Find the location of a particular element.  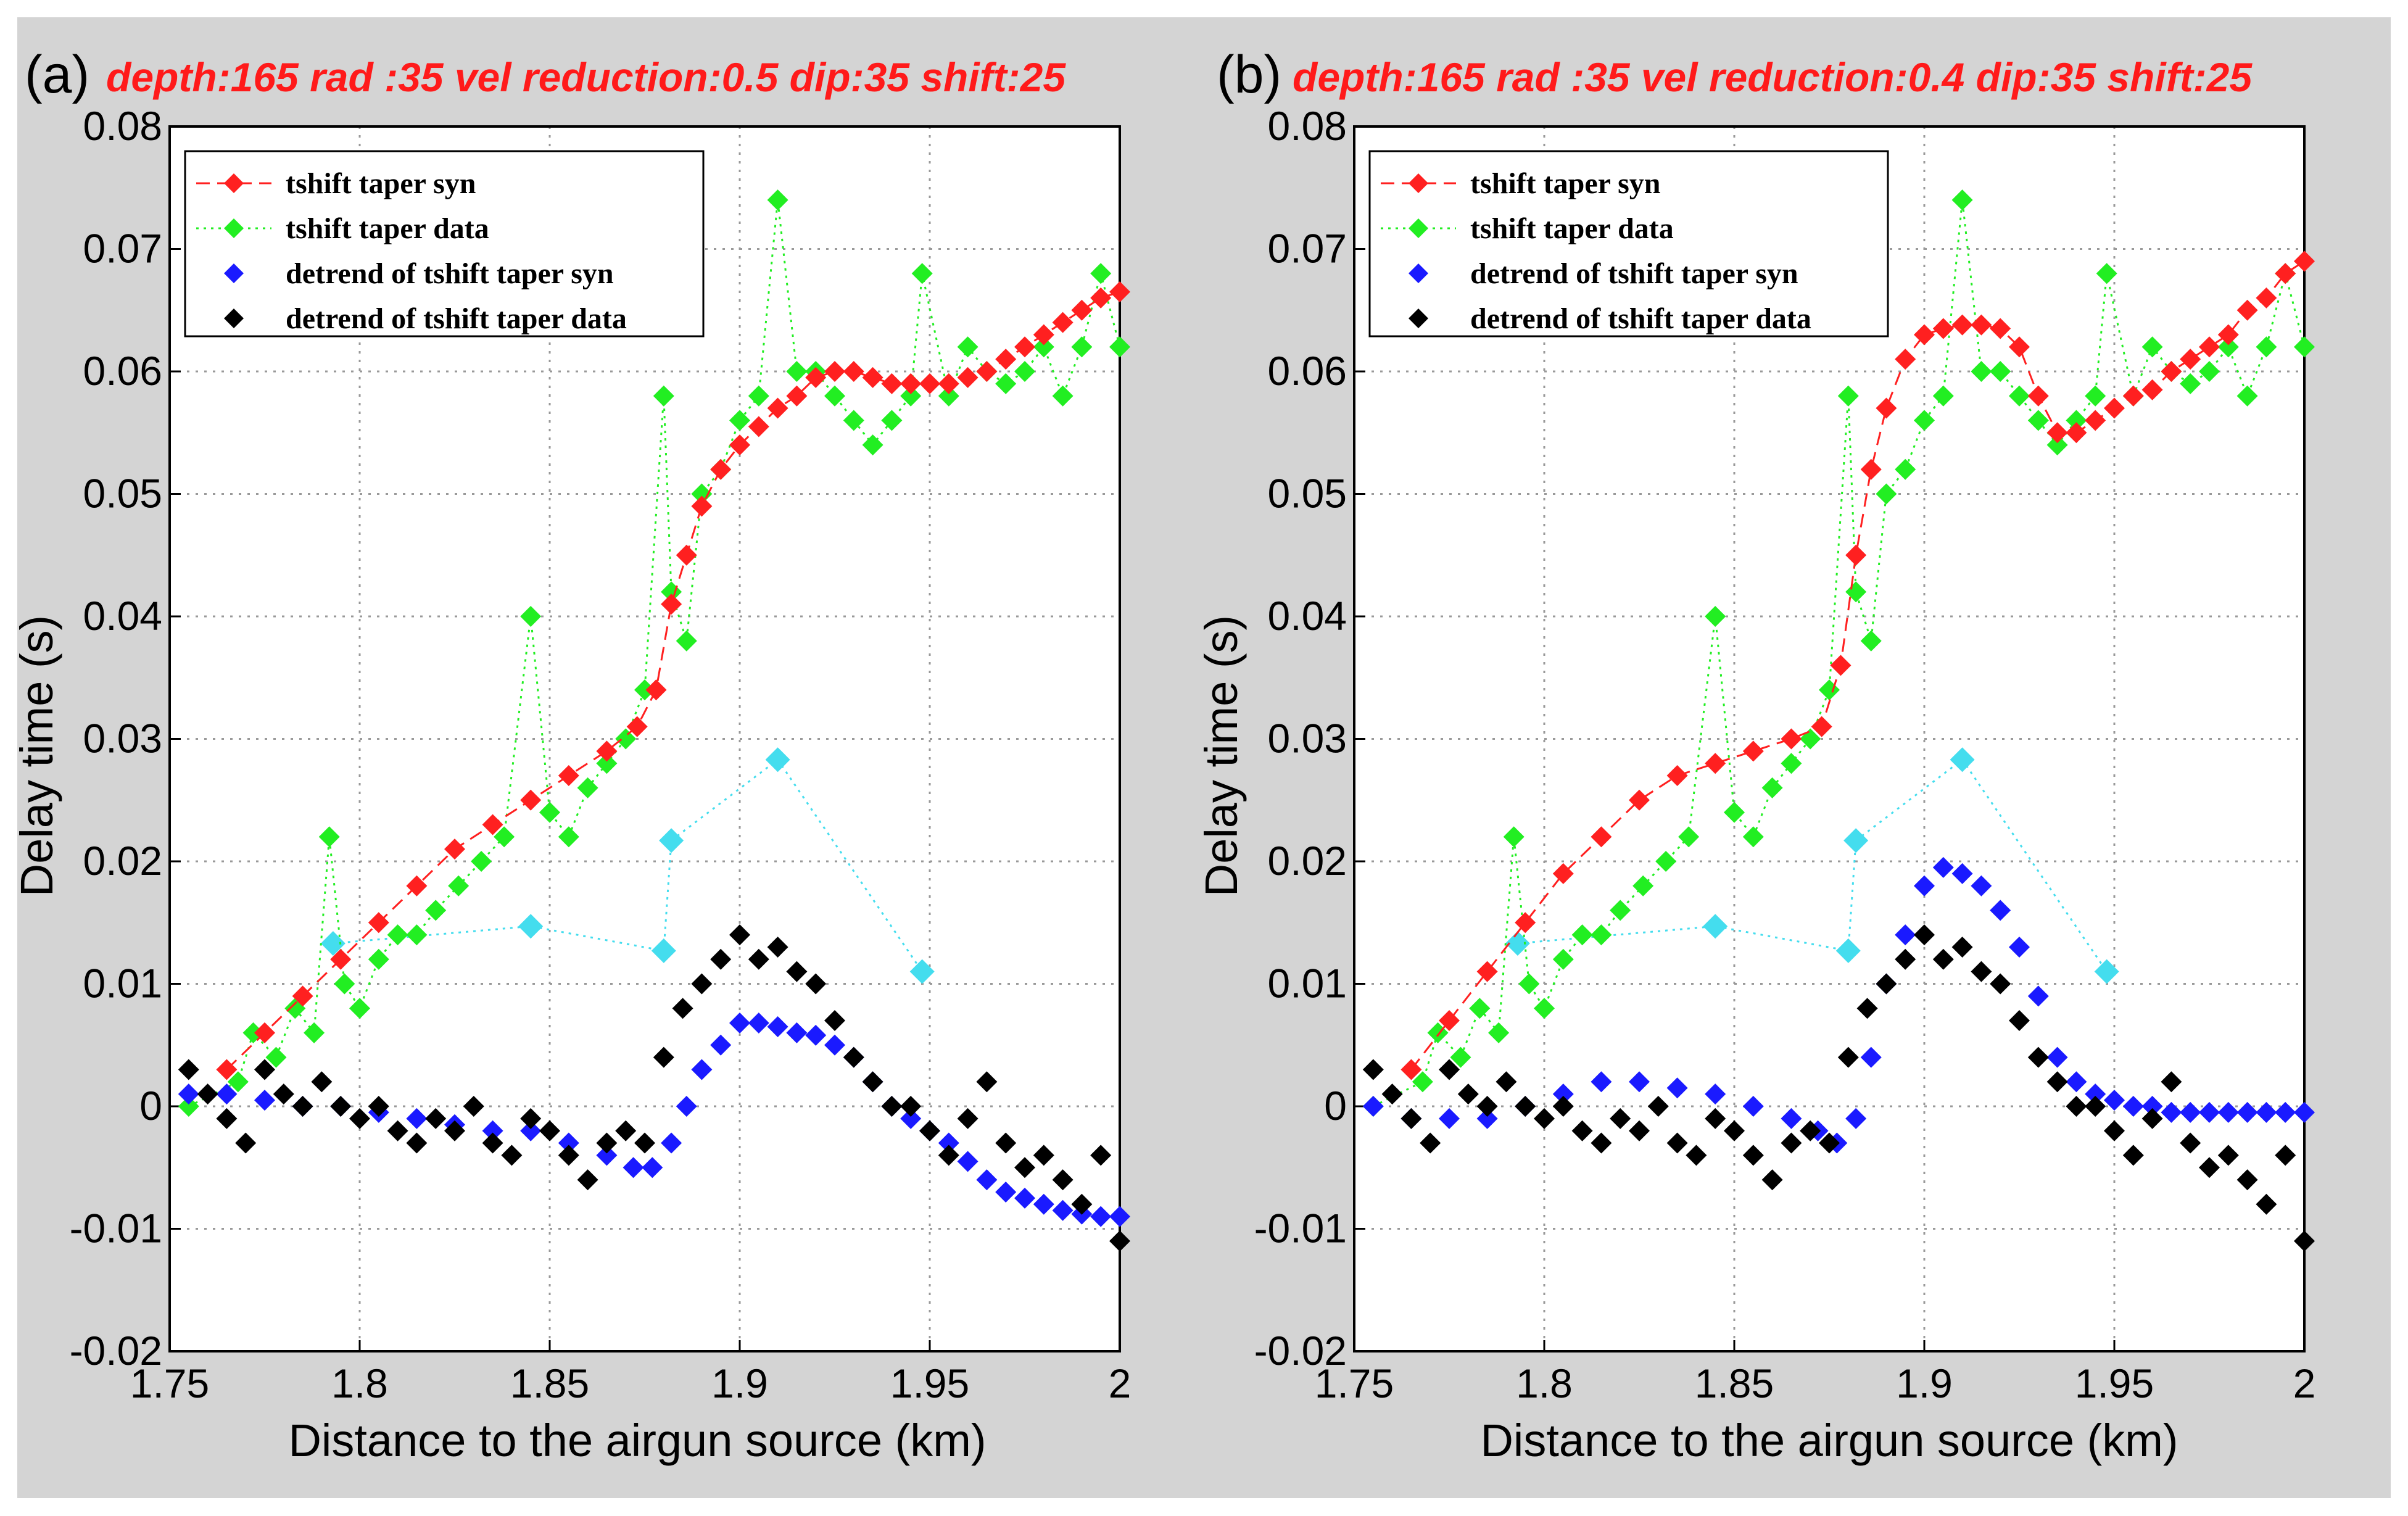

panel-a-xlabel: Distance to the airgun source (km) is located at coordinates (637, 1441).